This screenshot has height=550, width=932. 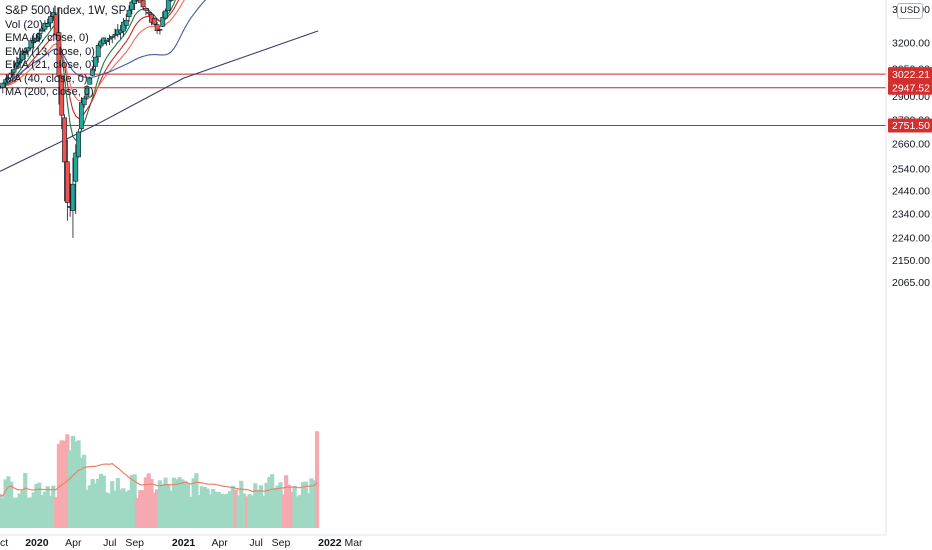 I want to click on legend-ema13: EMA (13, close, 0), so click(x=50, y=51).